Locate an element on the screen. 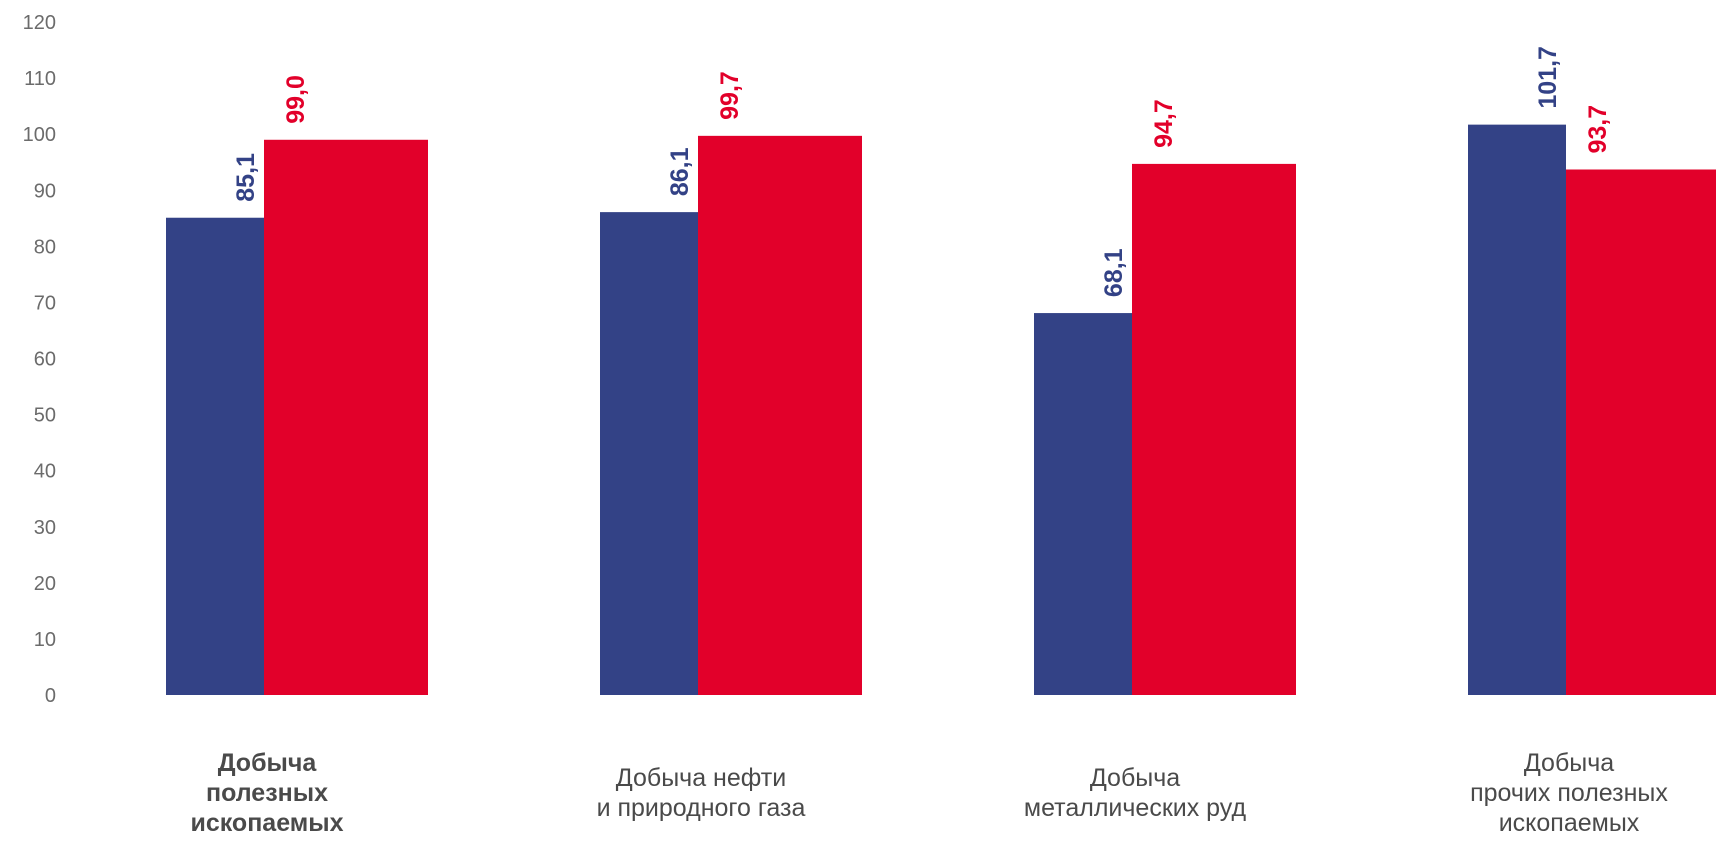  category-label: Добыча нефти и природного газа is located at coordinates (701, 793).